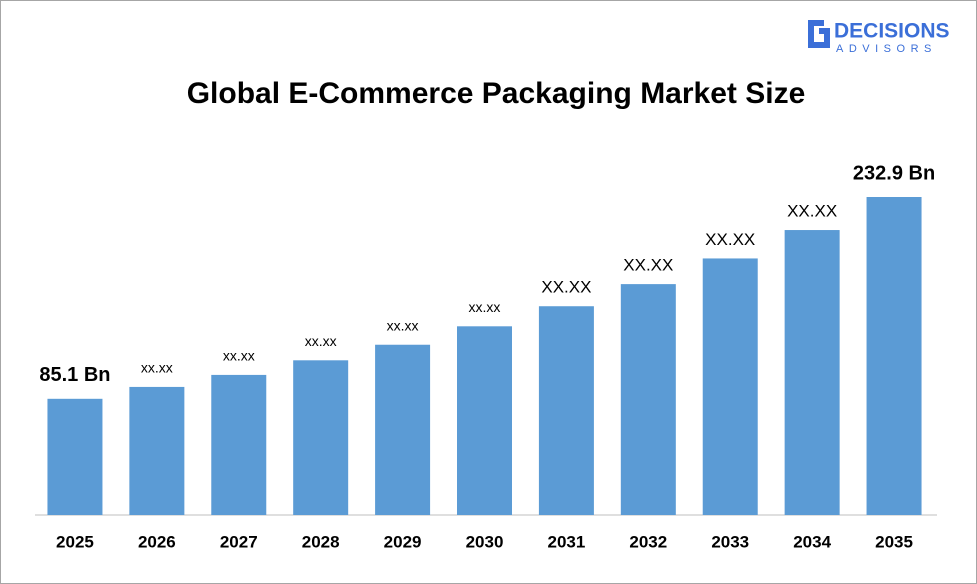 This screenshot has height=584, width=977. I want to click on x-tick-label: 2025, so click(75, 541).